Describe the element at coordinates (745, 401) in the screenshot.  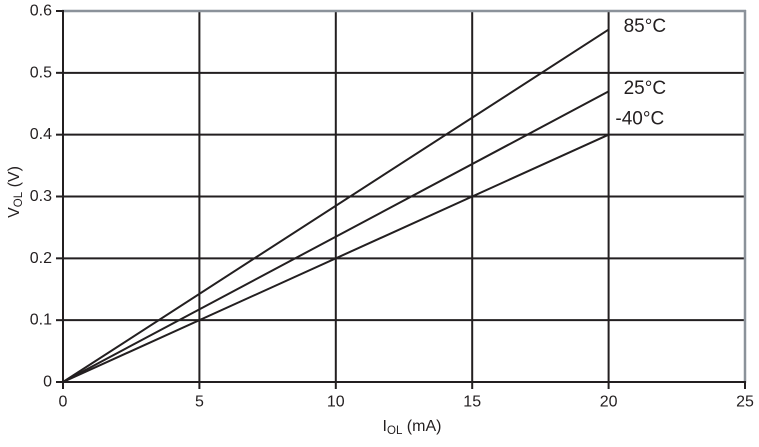
I see `x-tick-label: 25` at that location.